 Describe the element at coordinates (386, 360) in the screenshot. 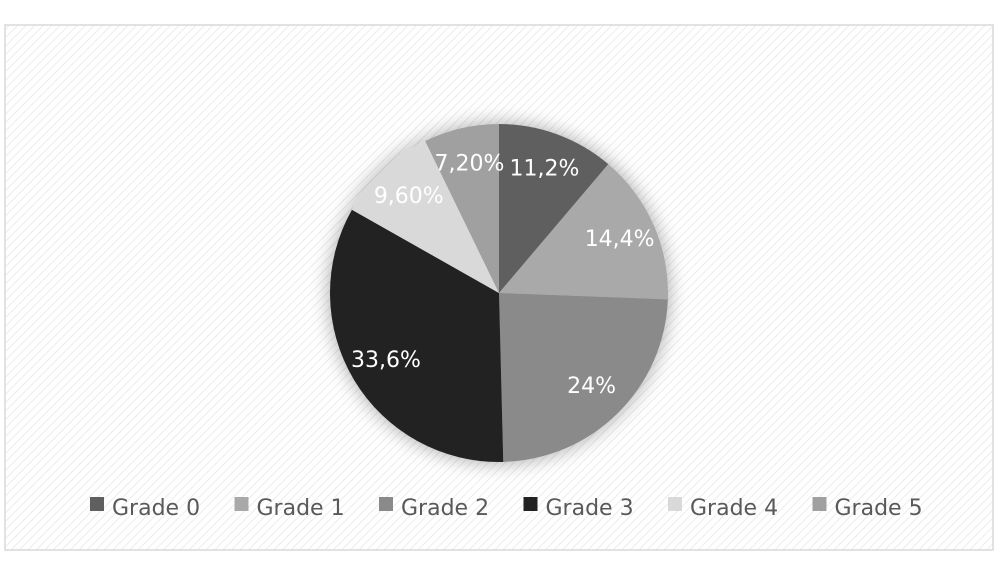

I see `data-label: 33,6%` at that location.